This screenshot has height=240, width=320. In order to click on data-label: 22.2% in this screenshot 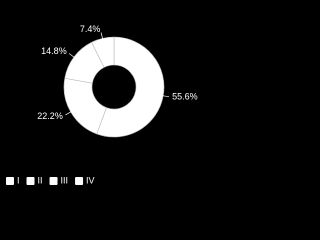, I will do `click(50, 116)`.